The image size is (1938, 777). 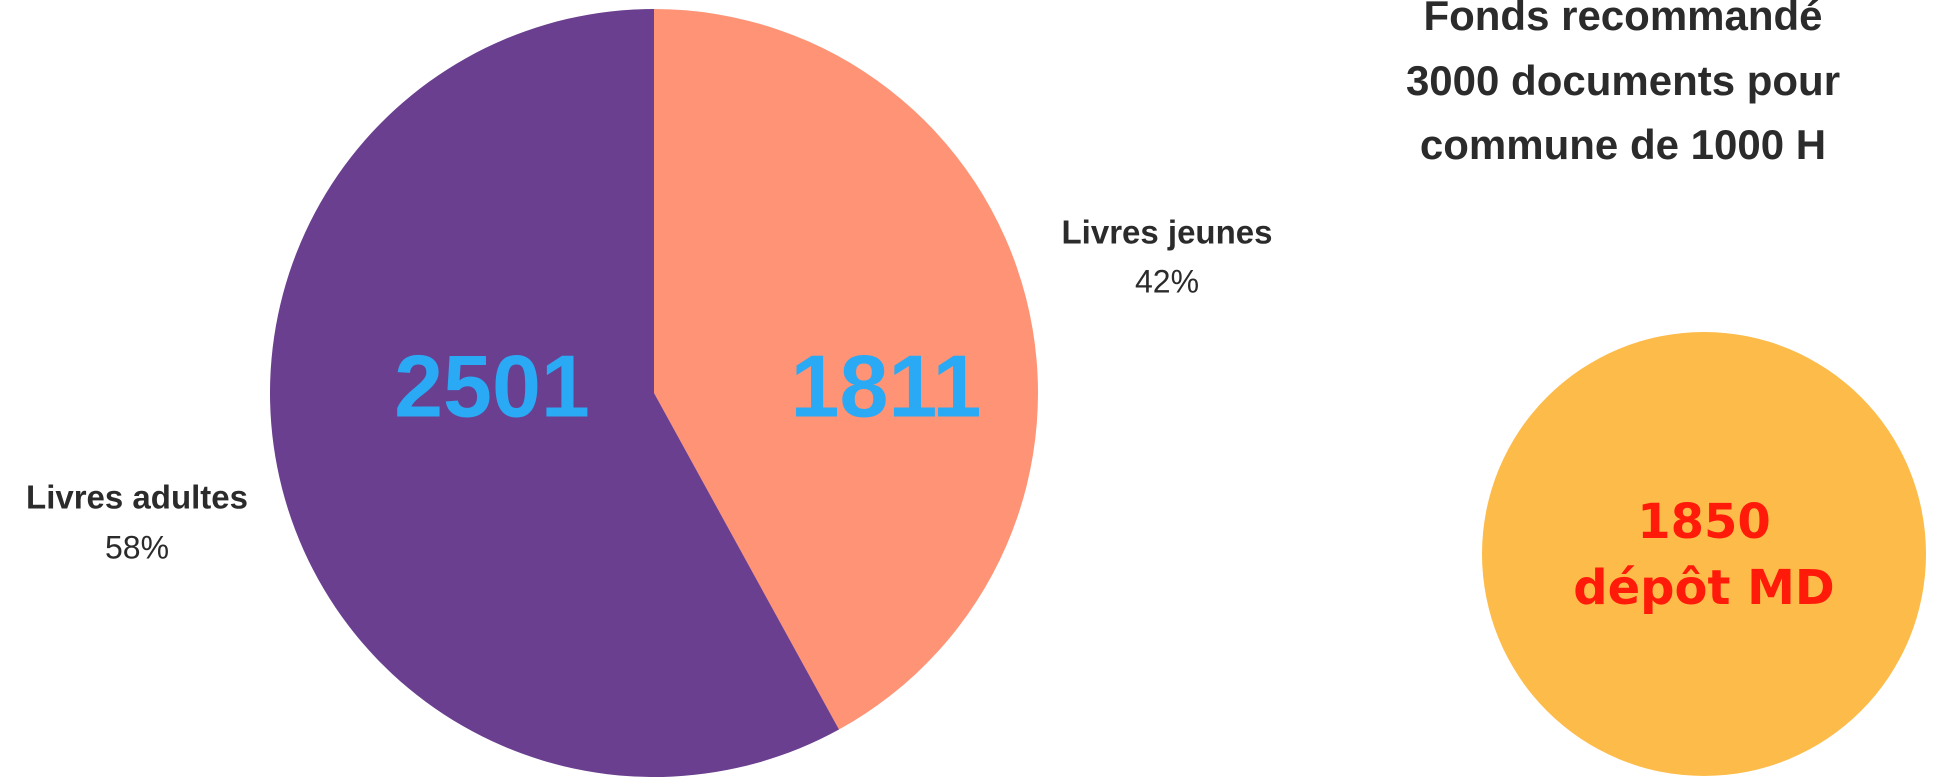 What do you see at coordinates (1704, 588) in the screenshot?
I see `badge-text: dépôt MD` at bounding box center [1704, 588].